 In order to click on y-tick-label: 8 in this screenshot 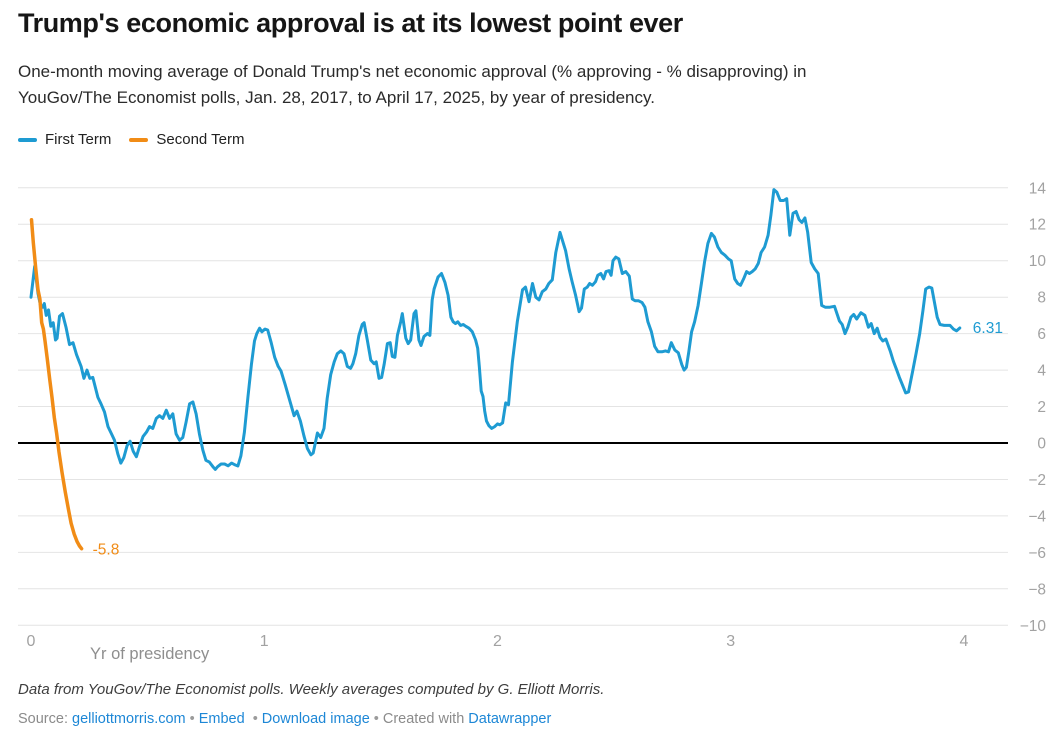, I will do `click(1041, 298)`.